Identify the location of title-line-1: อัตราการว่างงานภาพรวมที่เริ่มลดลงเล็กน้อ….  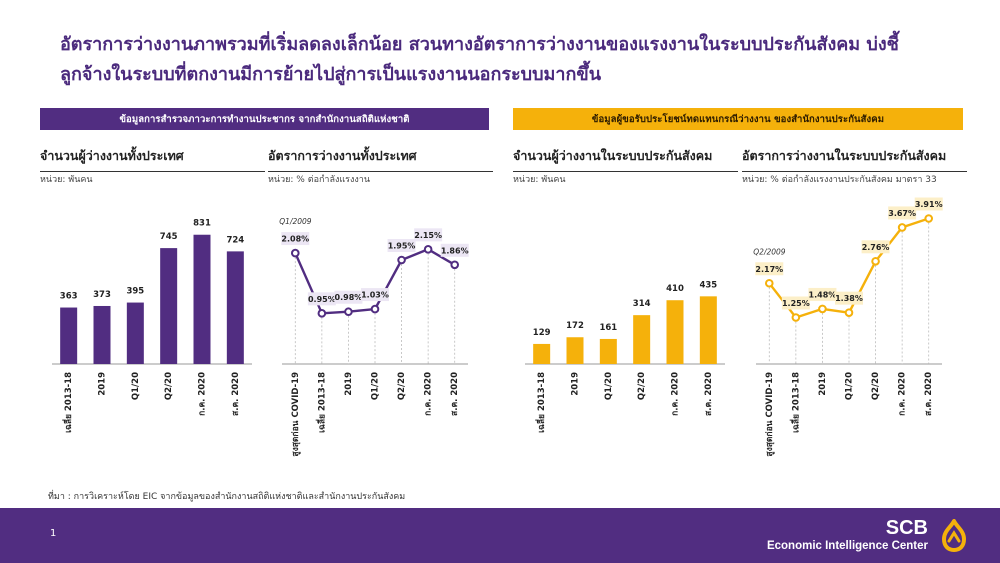
(479, 44).